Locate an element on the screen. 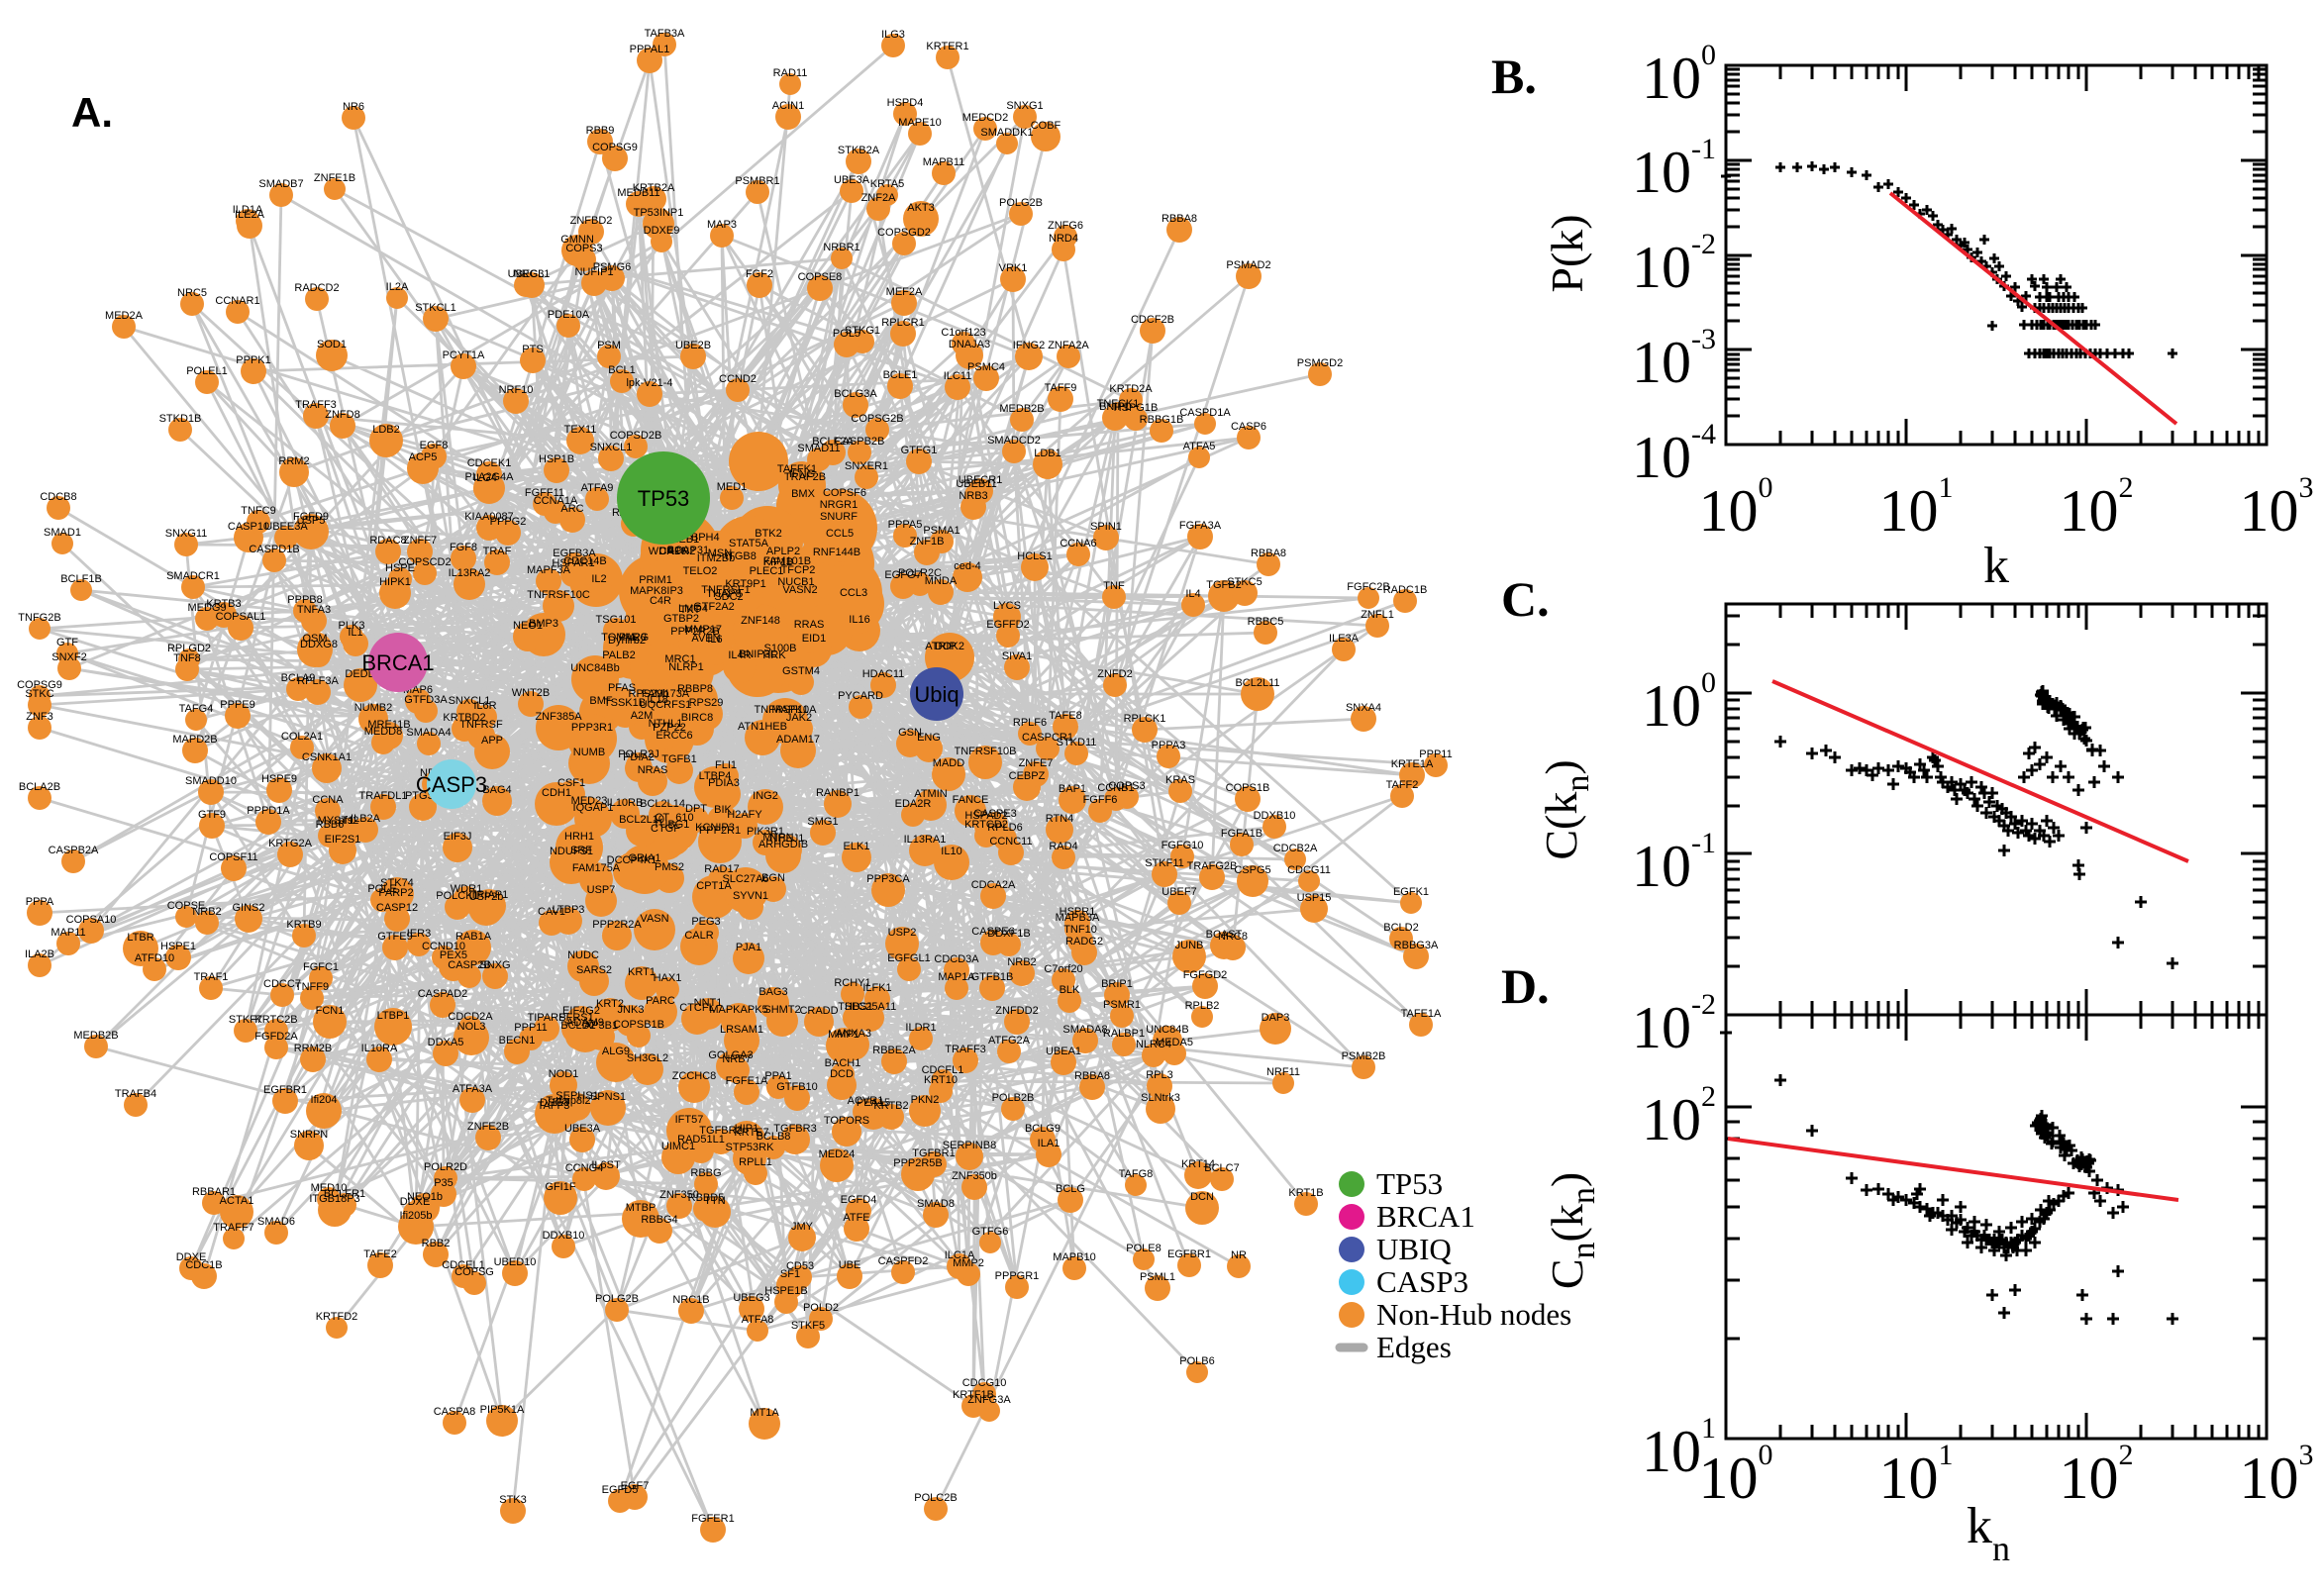 The width and height of the screenshot is (2323, 1596). svg-text: MYST1 is located at coordinates (336, 821).